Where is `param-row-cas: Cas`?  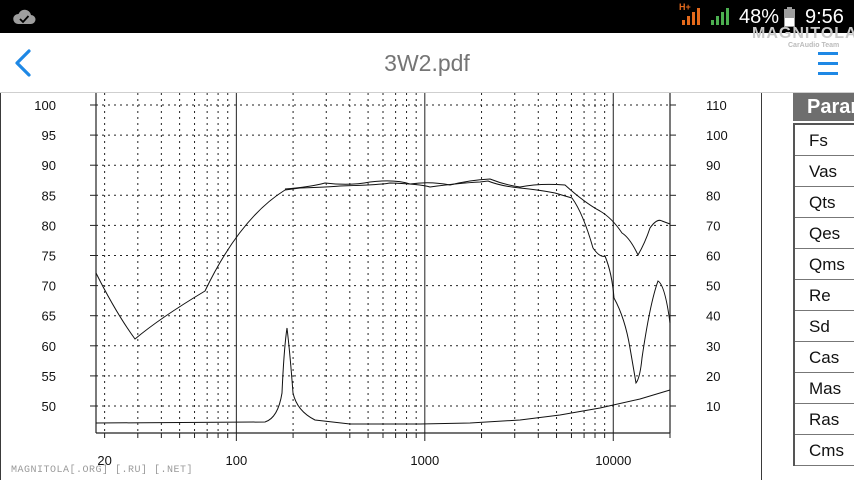
param-row-cas: Cas is located at coordinates (824, 357).